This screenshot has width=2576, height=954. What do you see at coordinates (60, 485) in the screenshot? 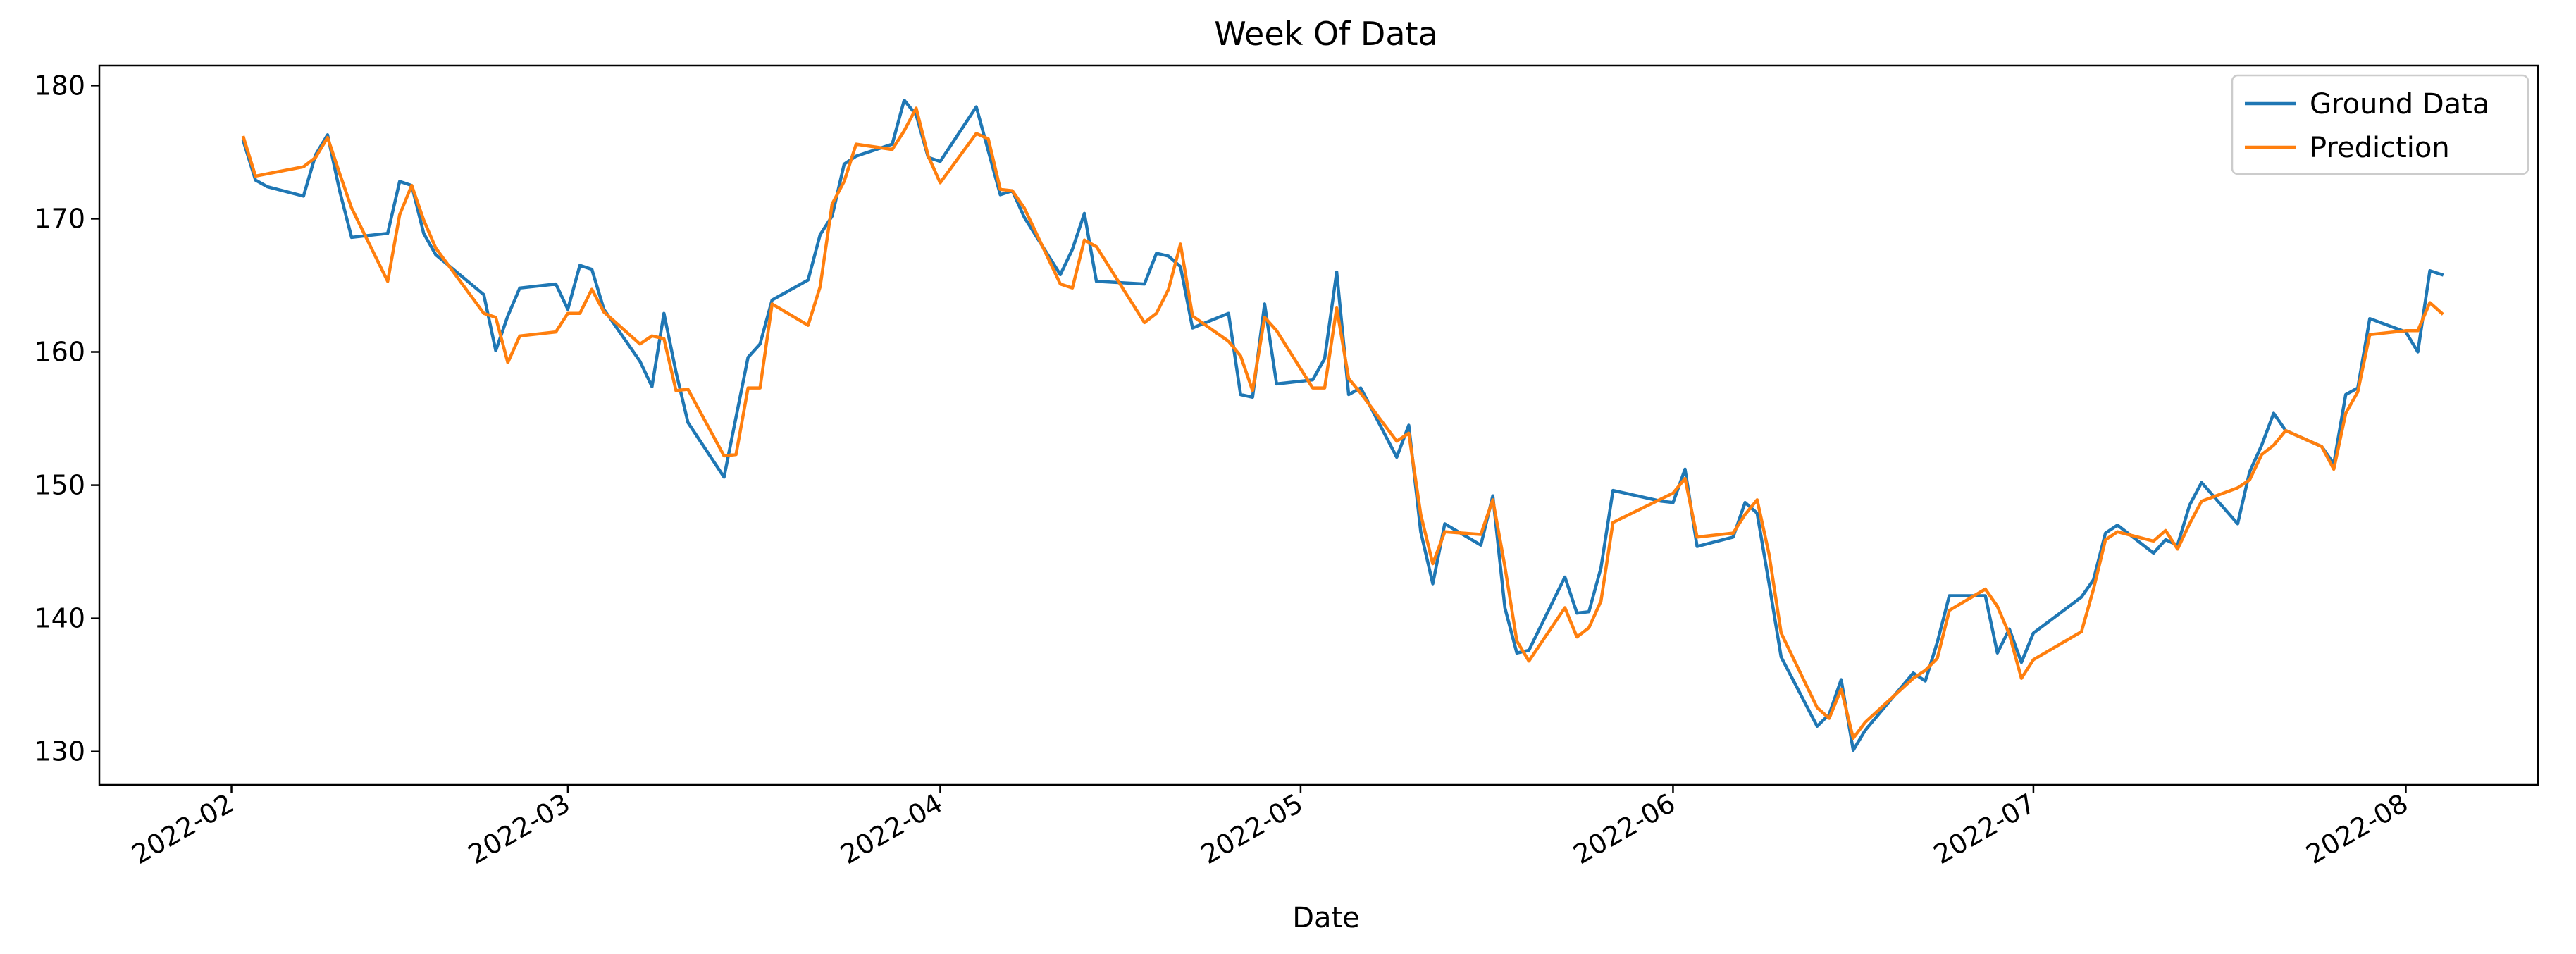
I see `y-tick-label: 150` at bounding box center [60, 485].